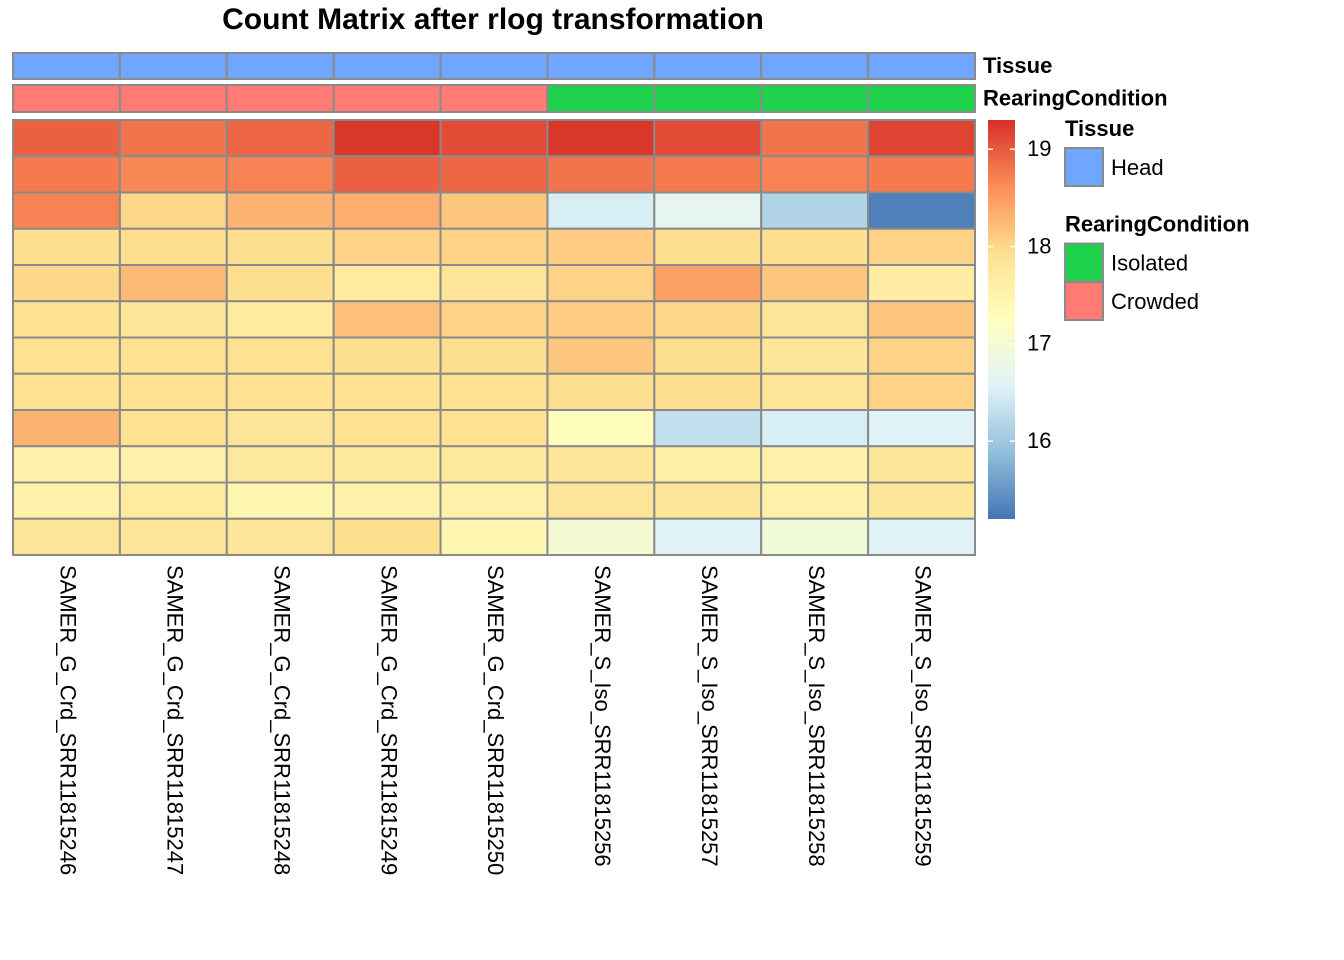  I want to click on column-label: SAMER_S_Iso_SRR11815256, so click(602, 716).